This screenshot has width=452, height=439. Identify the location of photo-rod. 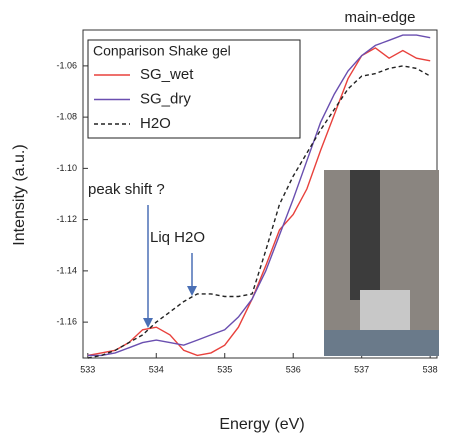
(365, 235).